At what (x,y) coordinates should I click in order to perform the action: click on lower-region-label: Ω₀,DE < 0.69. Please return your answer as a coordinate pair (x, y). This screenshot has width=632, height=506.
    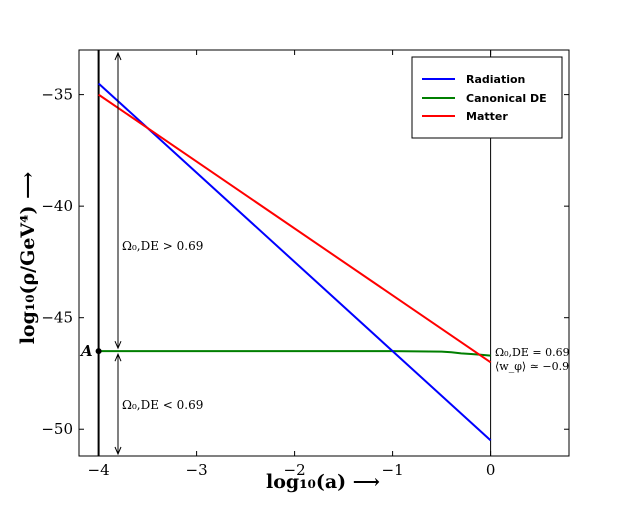
    Looking at the image, I should click on (162, 405).